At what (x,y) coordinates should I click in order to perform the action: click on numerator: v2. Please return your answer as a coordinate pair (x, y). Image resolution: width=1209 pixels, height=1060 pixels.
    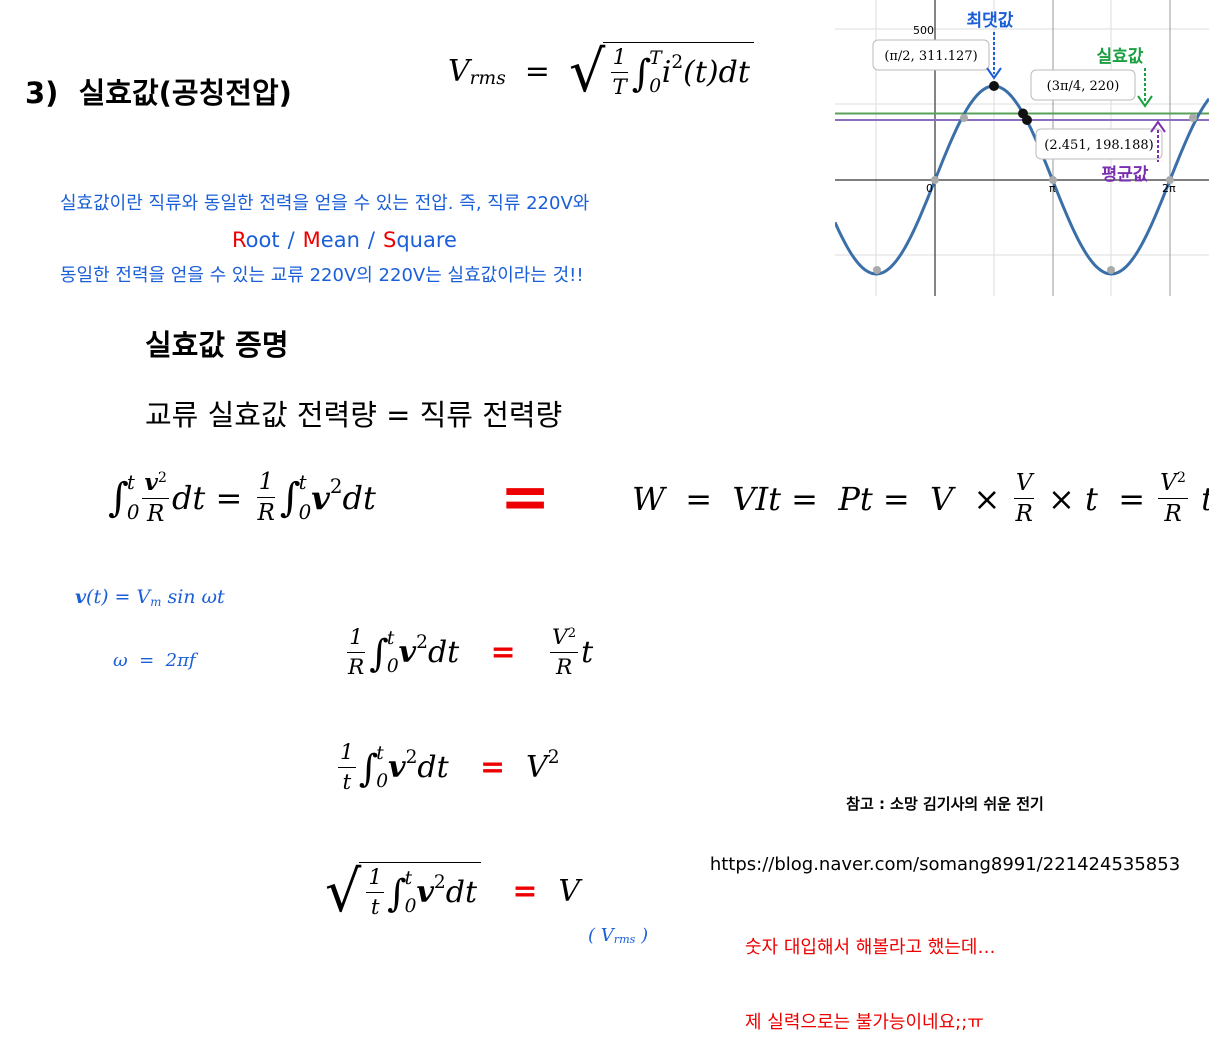
    Looking at the image, I should click on (155, 483).